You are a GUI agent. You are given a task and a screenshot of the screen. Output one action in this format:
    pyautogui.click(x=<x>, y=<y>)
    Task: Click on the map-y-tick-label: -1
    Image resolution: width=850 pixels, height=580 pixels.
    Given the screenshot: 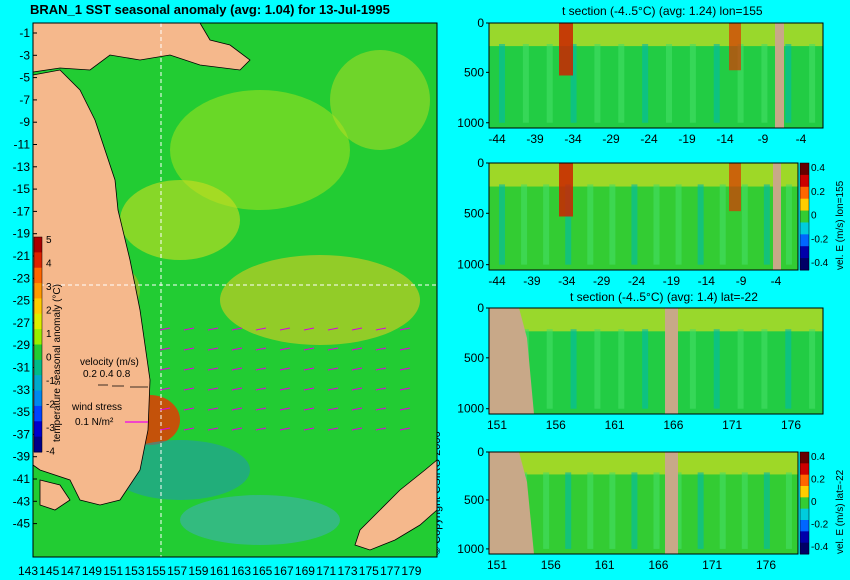 What is the action you would take?
    pyautogui.click(x=24, y=33)
    